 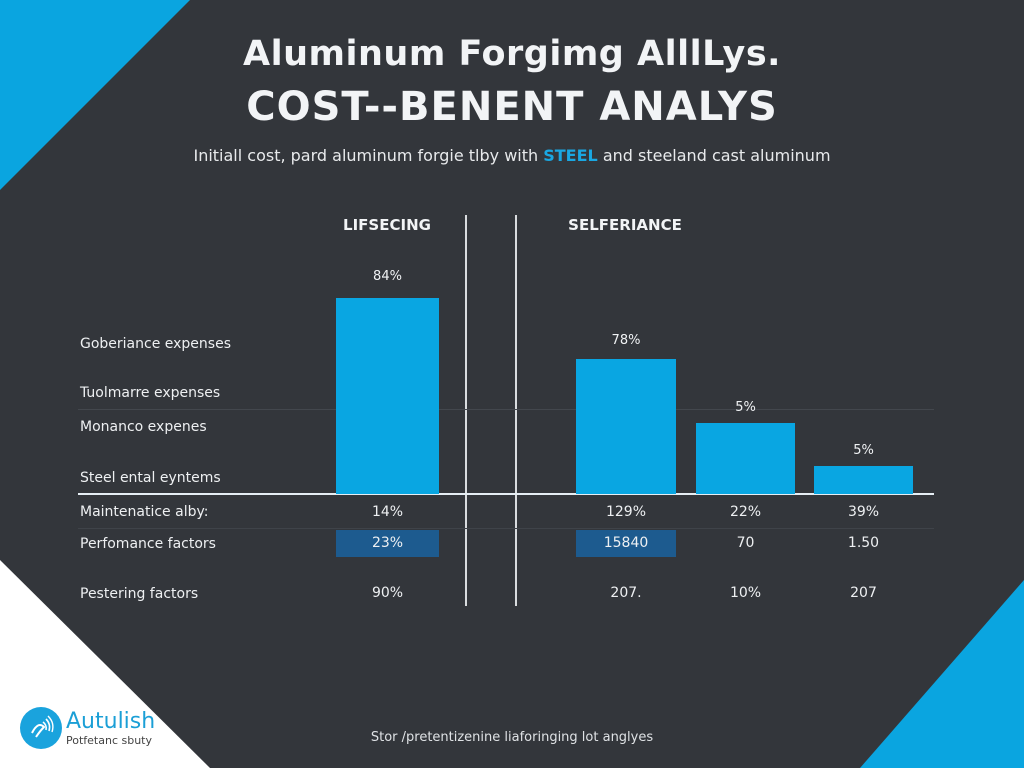 What do you see at coordinates (863, 593) in the screenshot?
I see `table-cell: 207` at bounding box center [863, 593].